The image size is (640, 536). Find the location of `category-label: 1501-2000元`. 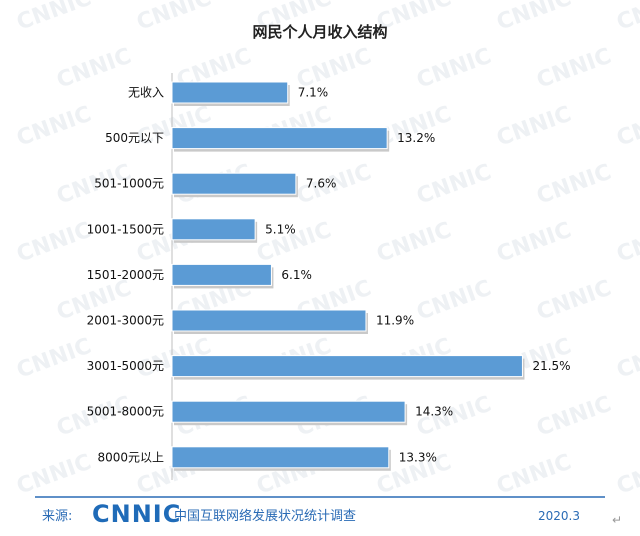

category-label: 1501-2000元 is located at coordinates (125, 275).